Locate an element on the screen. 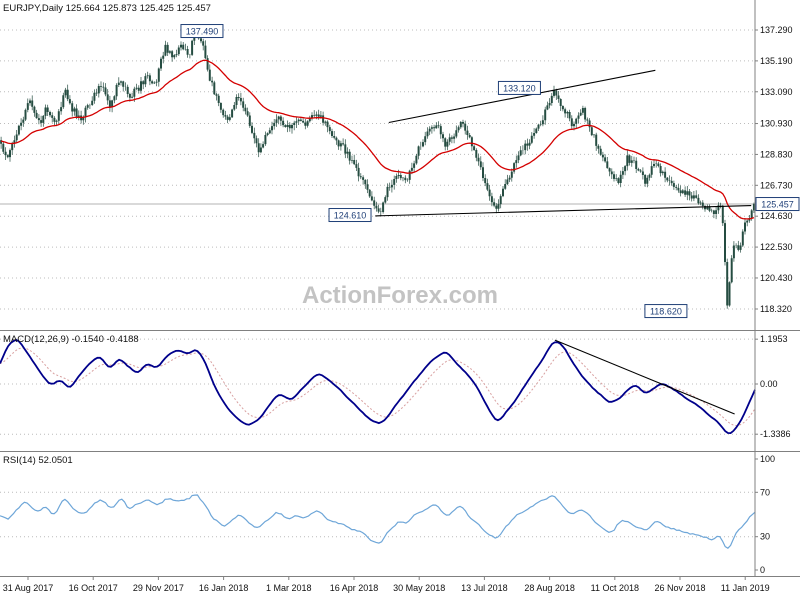  price-axis-label: 130.930 is located at coordinates (776, 124).